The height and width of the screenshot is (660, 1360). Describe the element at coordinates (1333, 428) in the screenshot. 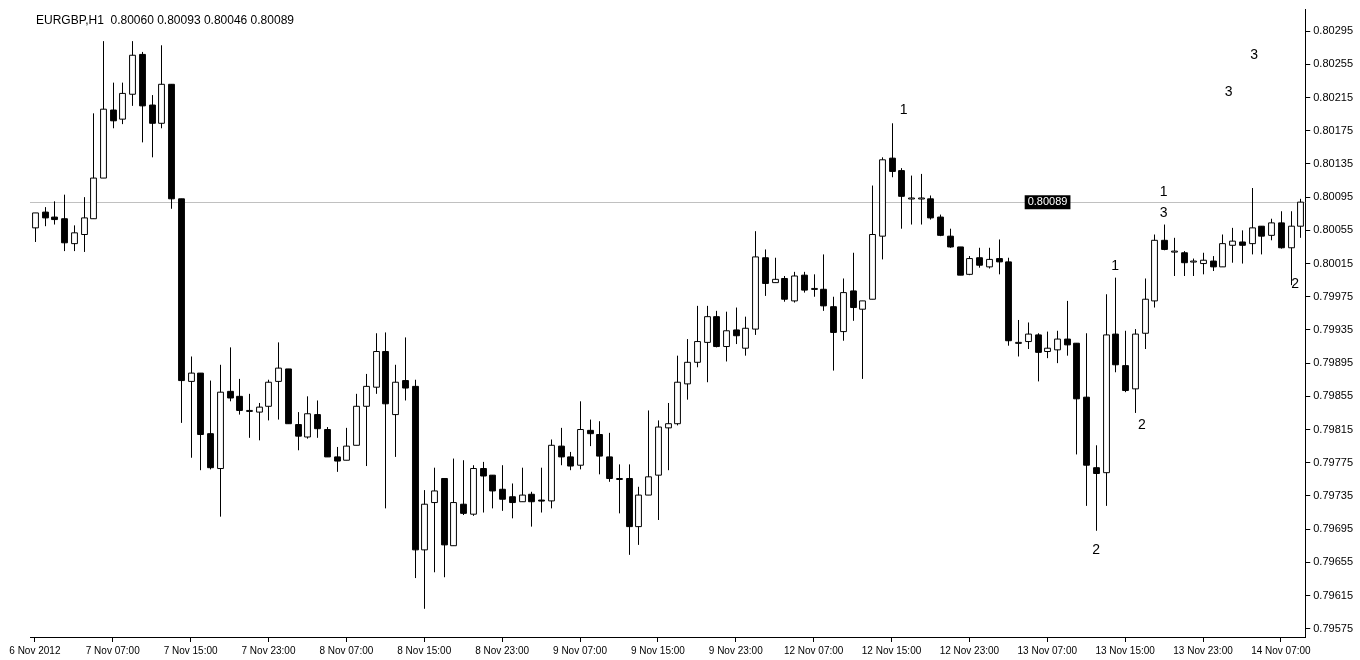

I see `y-tick-label: 0.79815` at that location.